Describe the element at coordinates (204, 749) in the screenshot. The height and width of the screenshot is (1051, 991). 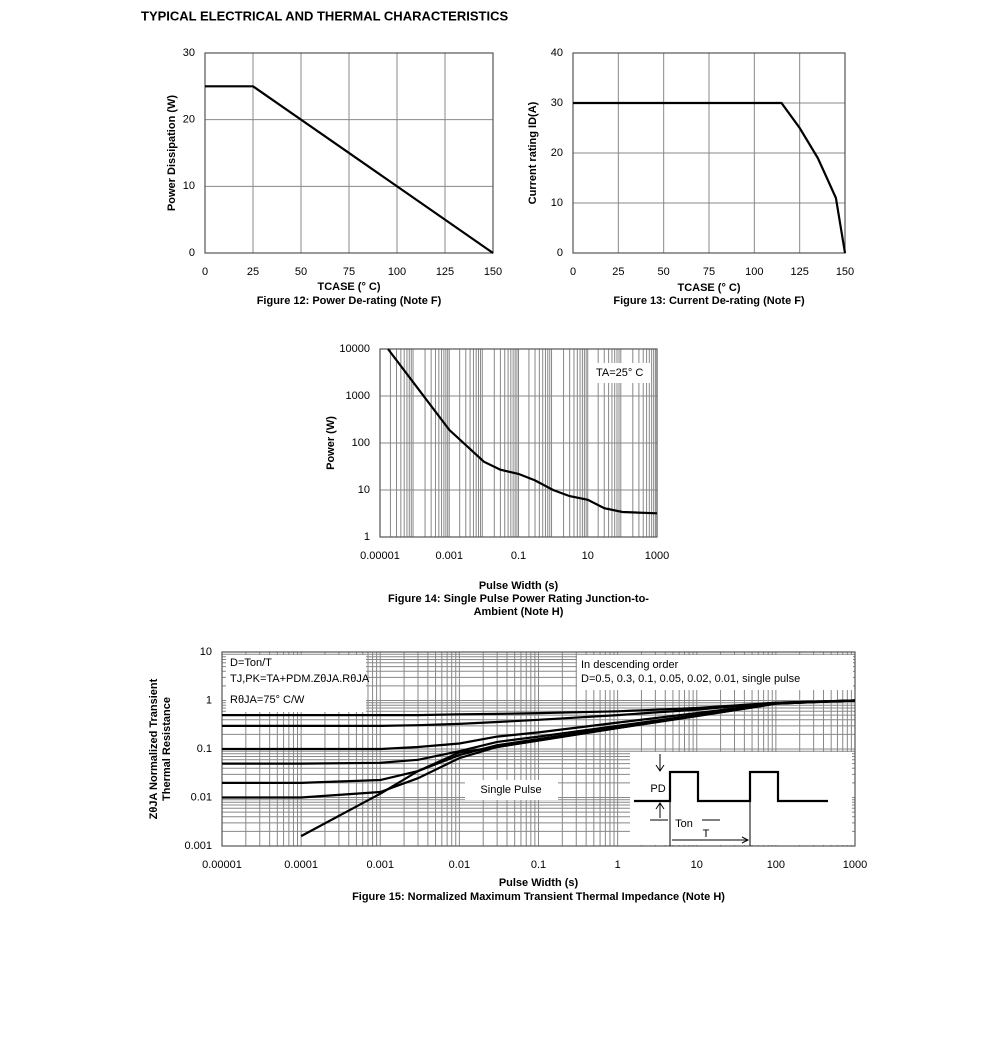
I see `y-tick-label: 0.1` at that location.